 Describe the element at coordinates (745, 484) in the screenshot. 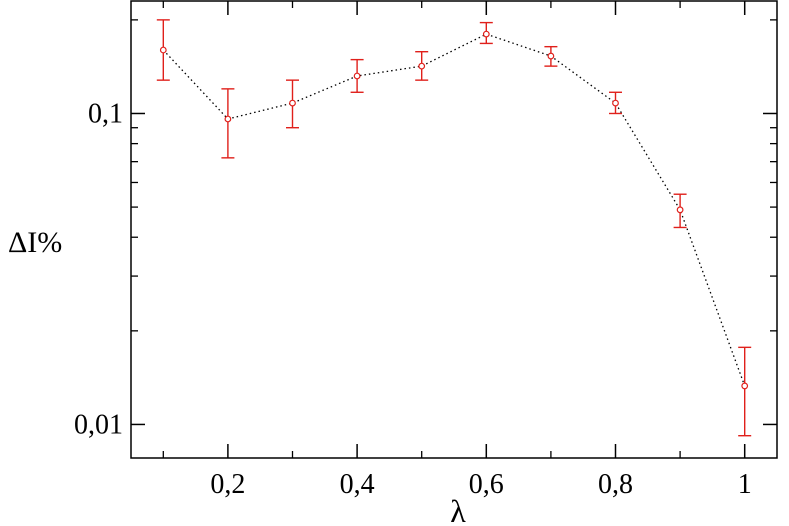

I see `x-tick-label: 1` at that location.